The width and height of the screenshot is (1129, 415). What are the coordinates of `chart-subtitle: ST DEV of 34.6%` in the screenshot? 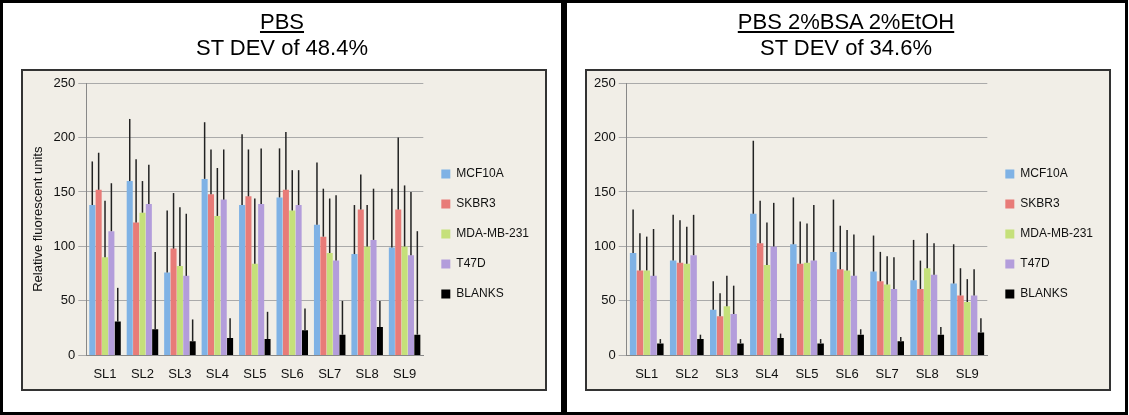 It's located at (846, 48).